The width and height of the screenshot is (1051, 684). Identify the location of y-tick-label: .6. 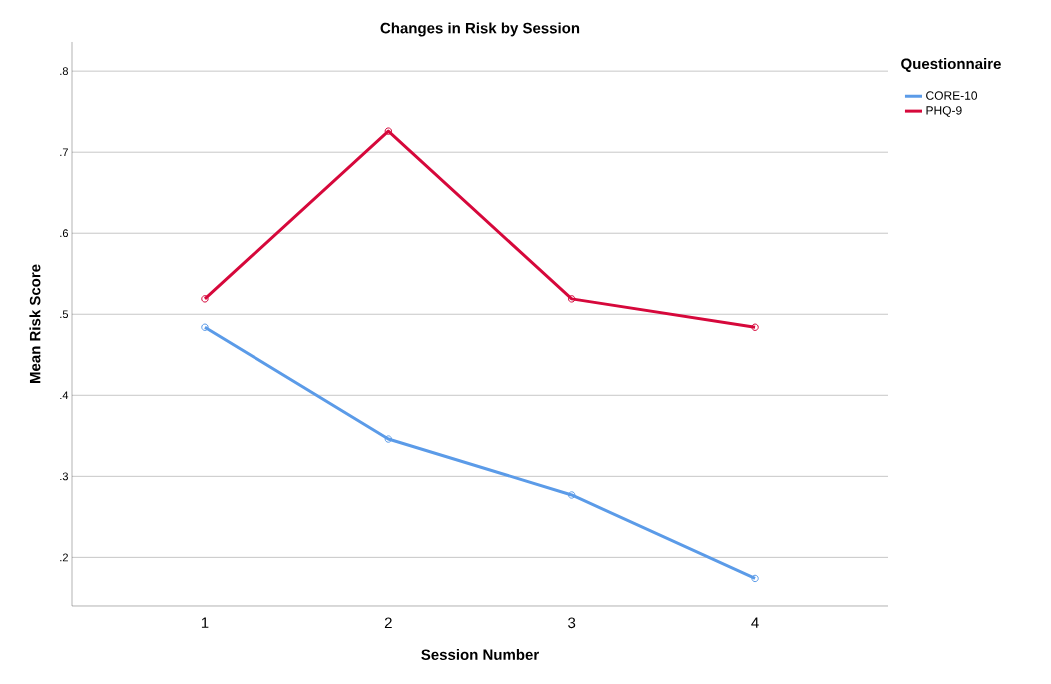
(64, 233).